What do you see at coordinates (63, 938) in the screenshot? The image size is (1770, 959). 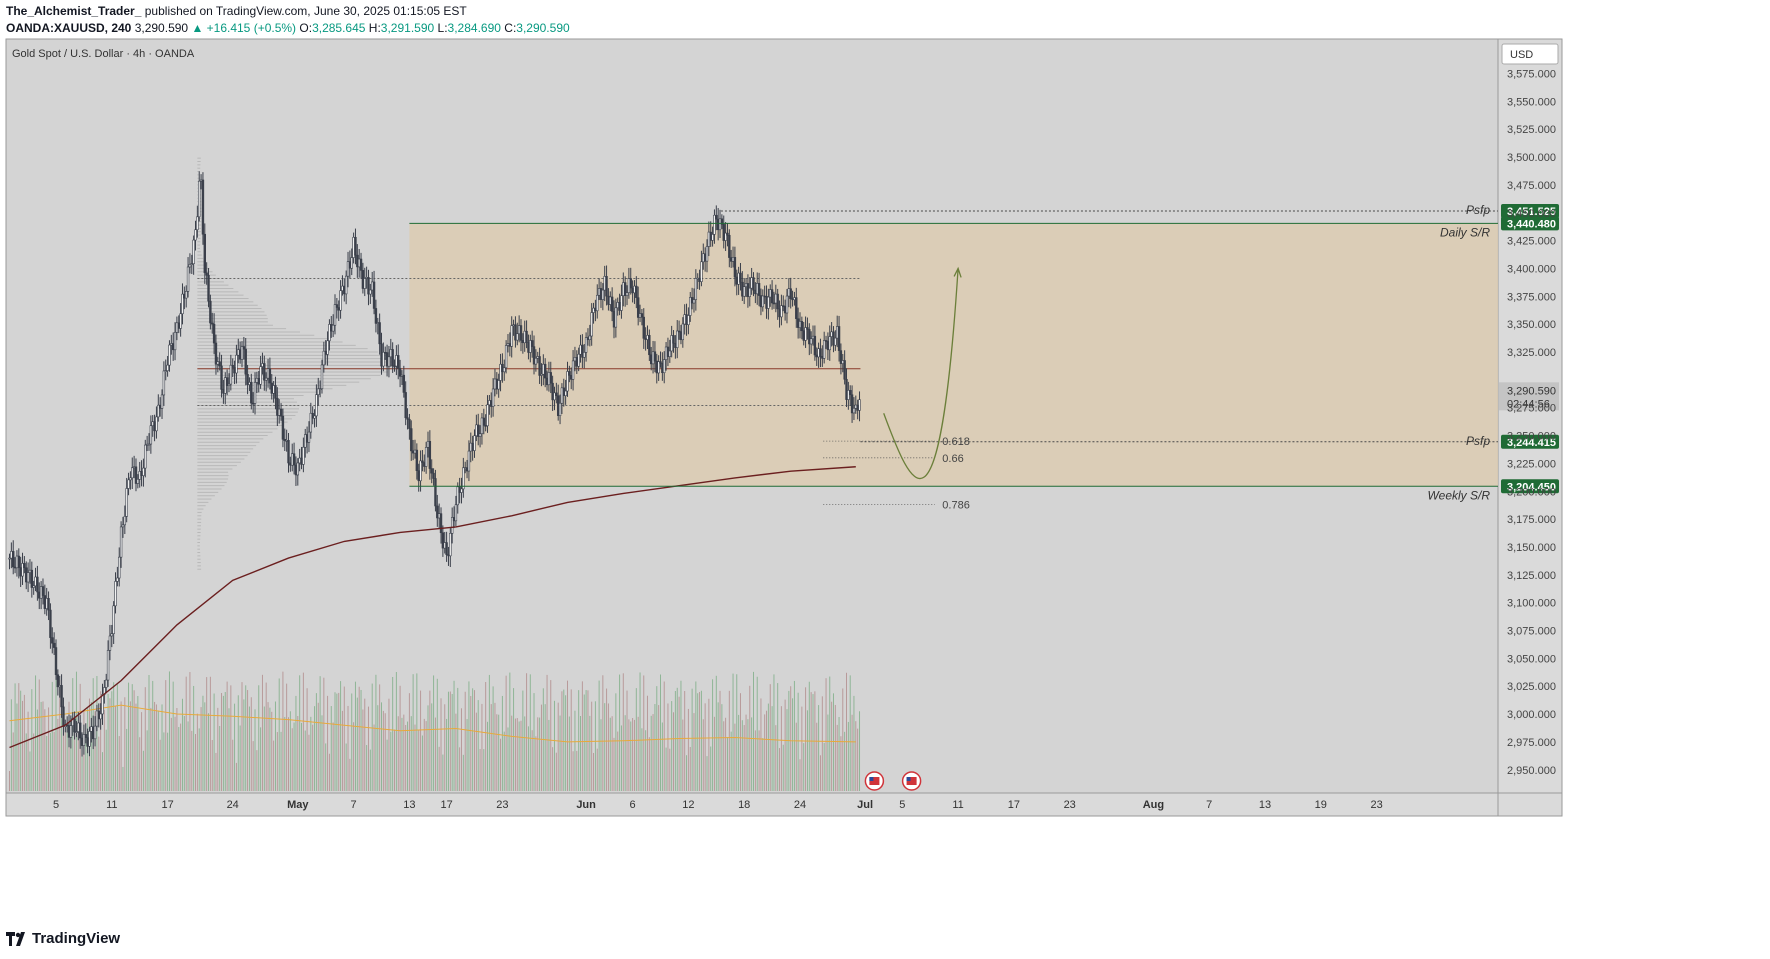 I see `footer-brand: TradingView` at bounding box center [63, 938].